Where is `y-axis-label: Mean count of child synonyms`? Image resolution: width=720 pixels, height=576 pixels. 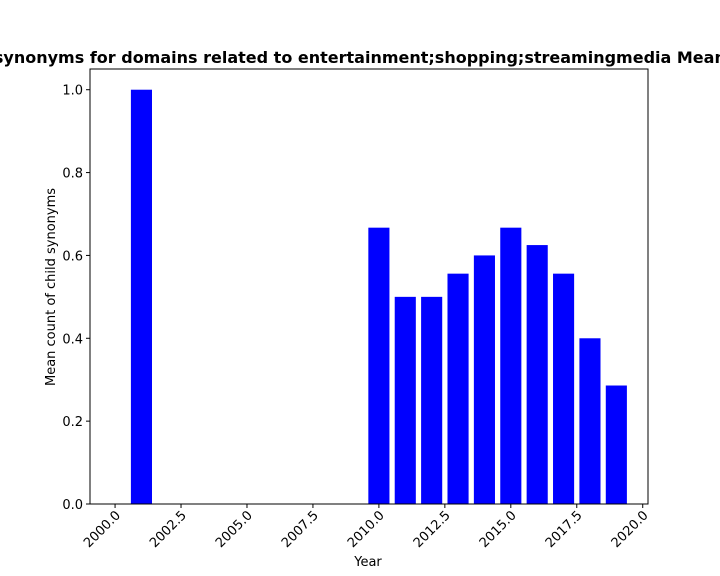
y-axis-label: Mean count of child synonyms is located at coordinates (51, 287).